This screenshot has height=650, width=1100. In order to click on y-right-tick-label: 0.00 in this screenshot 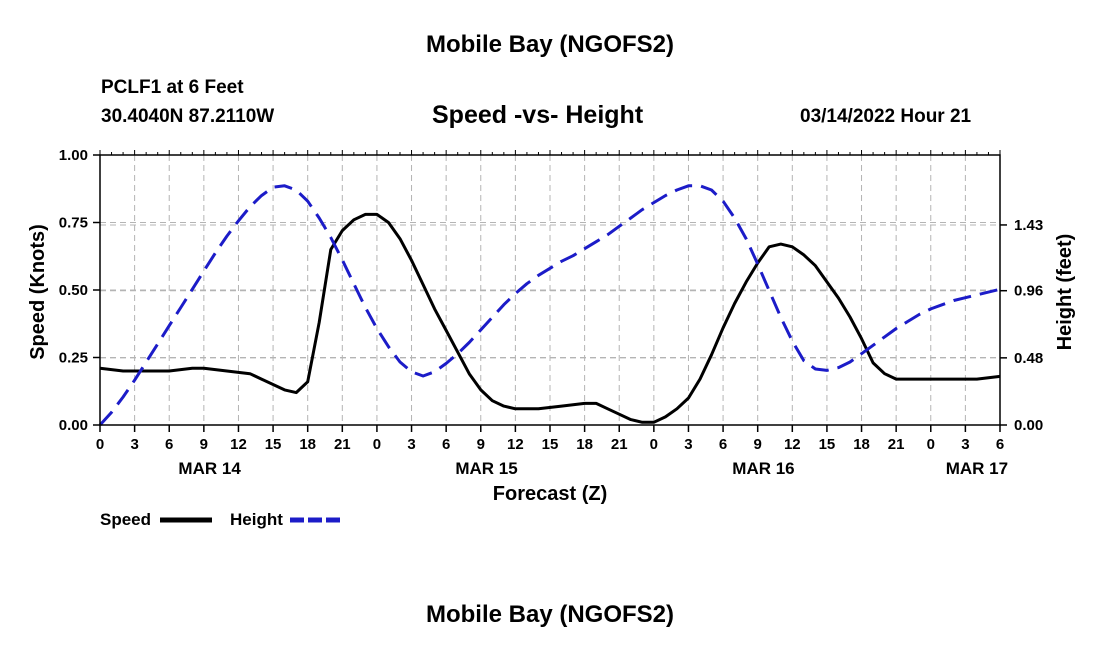, I will do `click(1028, 425)`.